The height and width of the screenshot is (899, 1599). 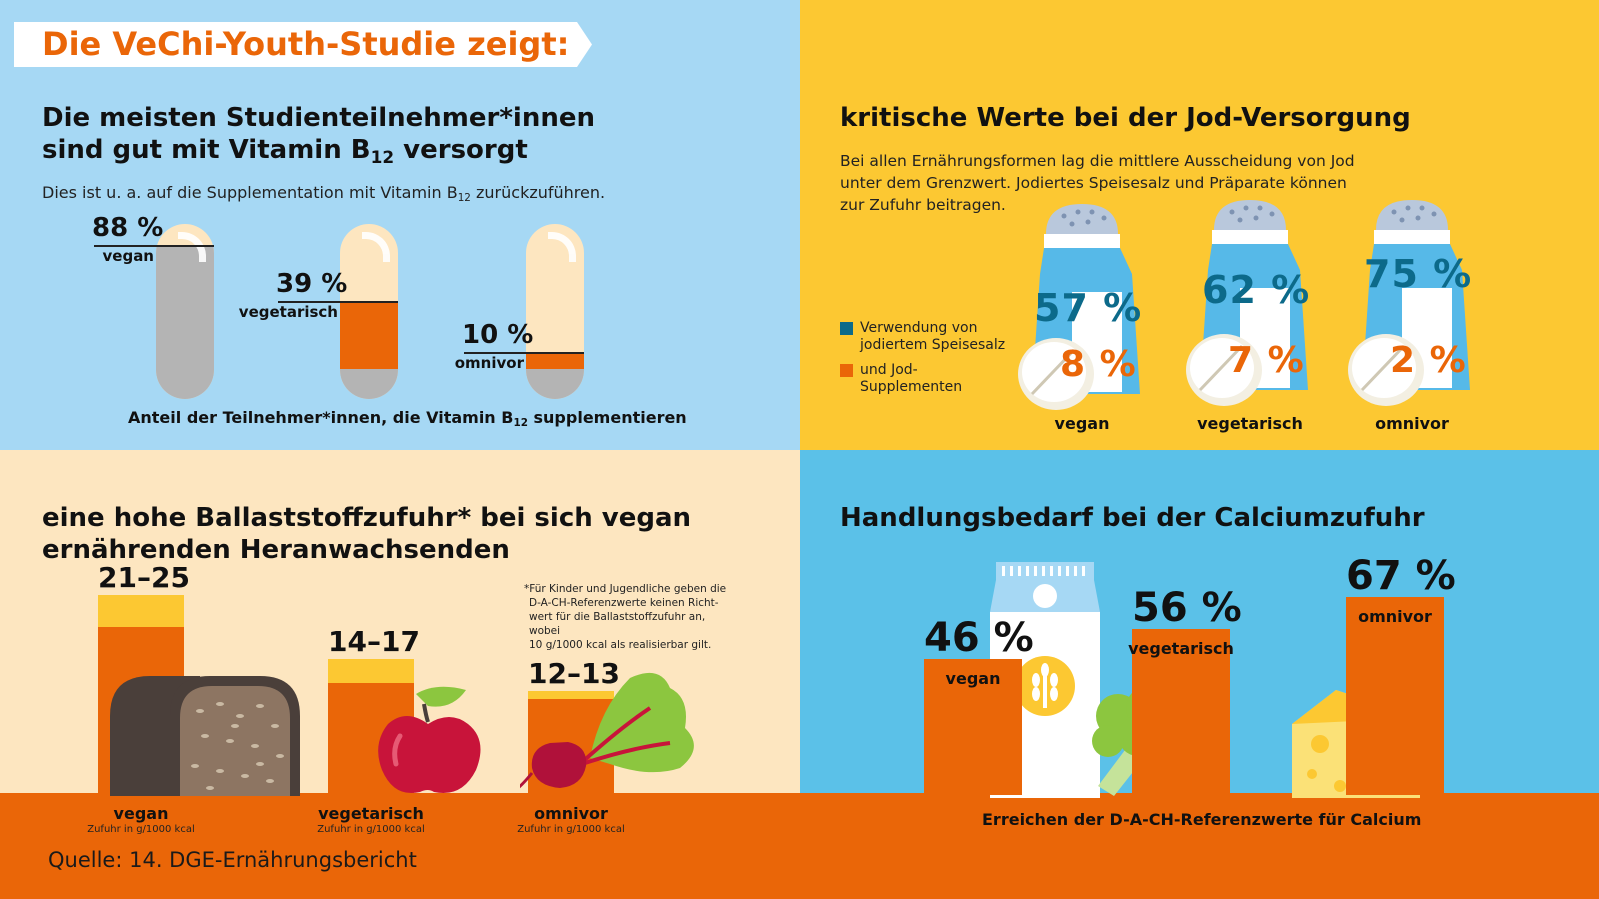 I want to click on b12-value-omnivor: 10 %, so click(x=498, y=334).